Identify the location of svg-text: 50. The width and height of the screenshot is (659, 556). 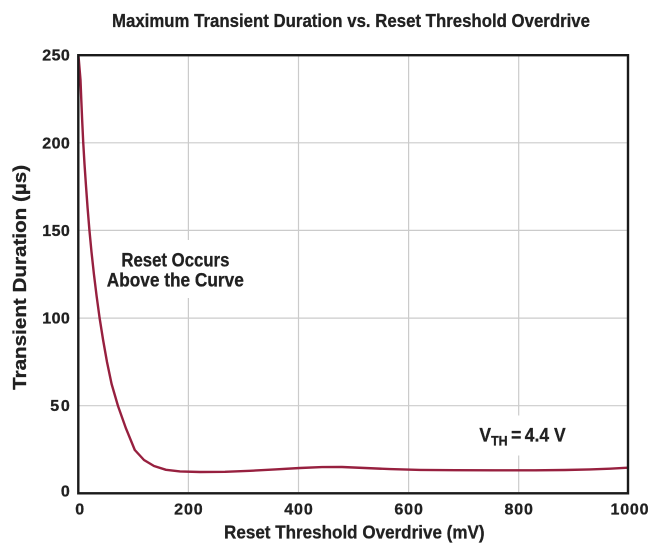
(60, 406).